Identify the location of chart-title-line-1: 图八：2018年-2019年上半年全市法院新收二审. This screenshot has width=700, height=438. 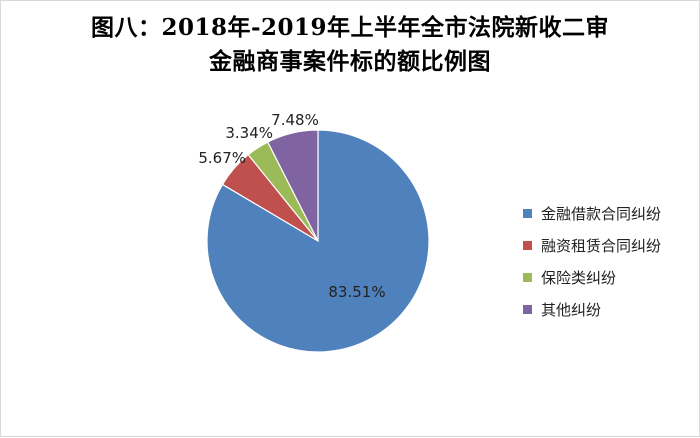
(350, 27).